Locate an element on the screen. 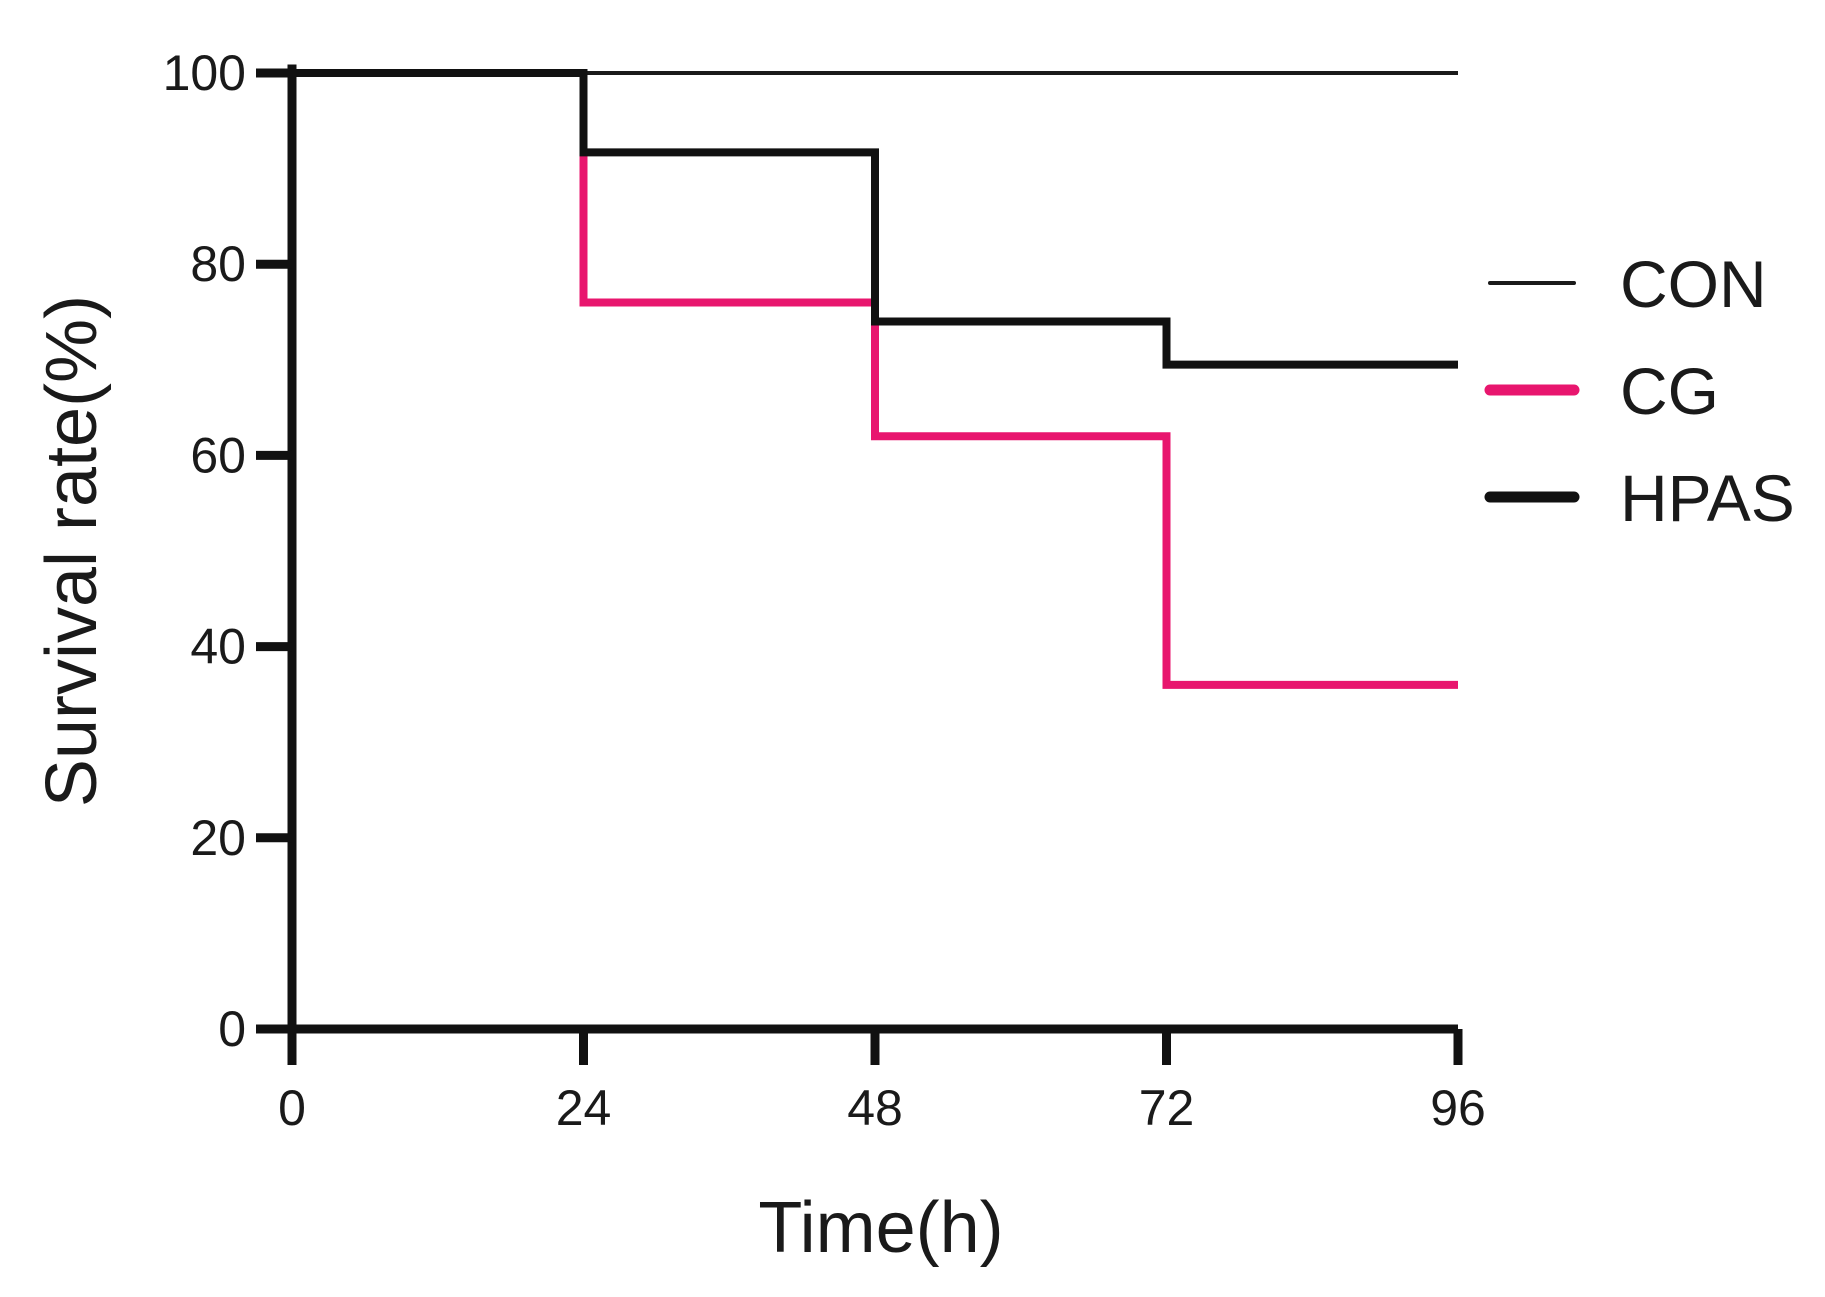 The height and width of the screenshot is (1297, 1825). x-tick-label-0: 0 is located at coordinates (292, 1108).